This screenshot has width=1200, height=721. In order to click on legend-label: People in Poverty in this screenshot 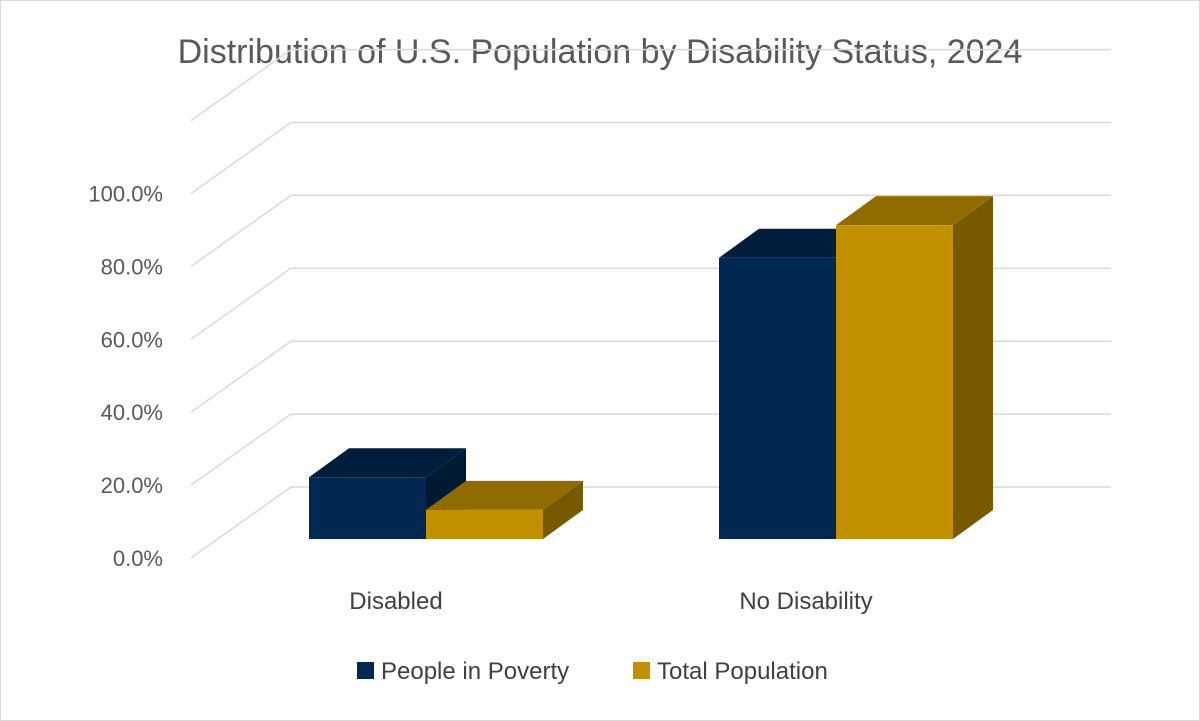, I will do `click(475, 671)`.